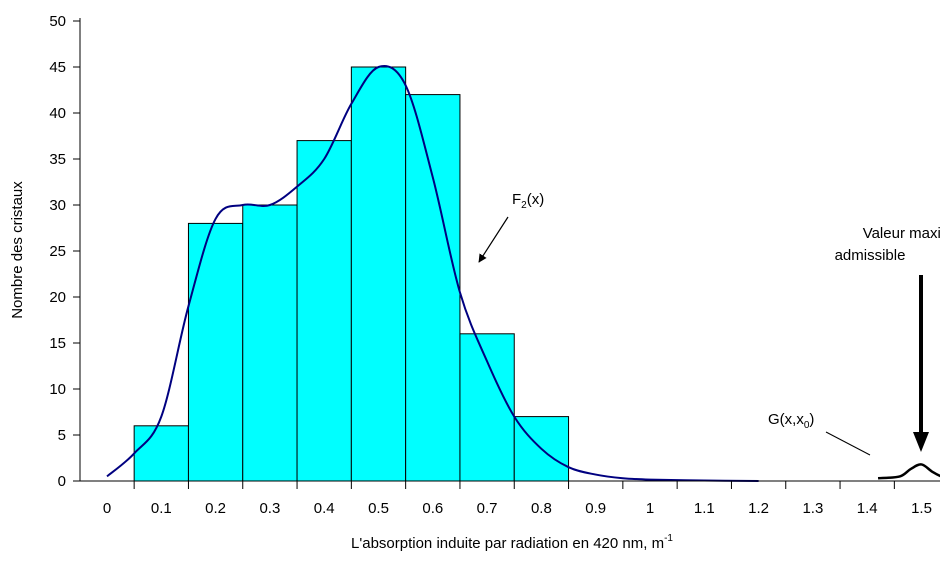  I want to click on x-tick-label-0.4: 0.4, so click(324, 508).